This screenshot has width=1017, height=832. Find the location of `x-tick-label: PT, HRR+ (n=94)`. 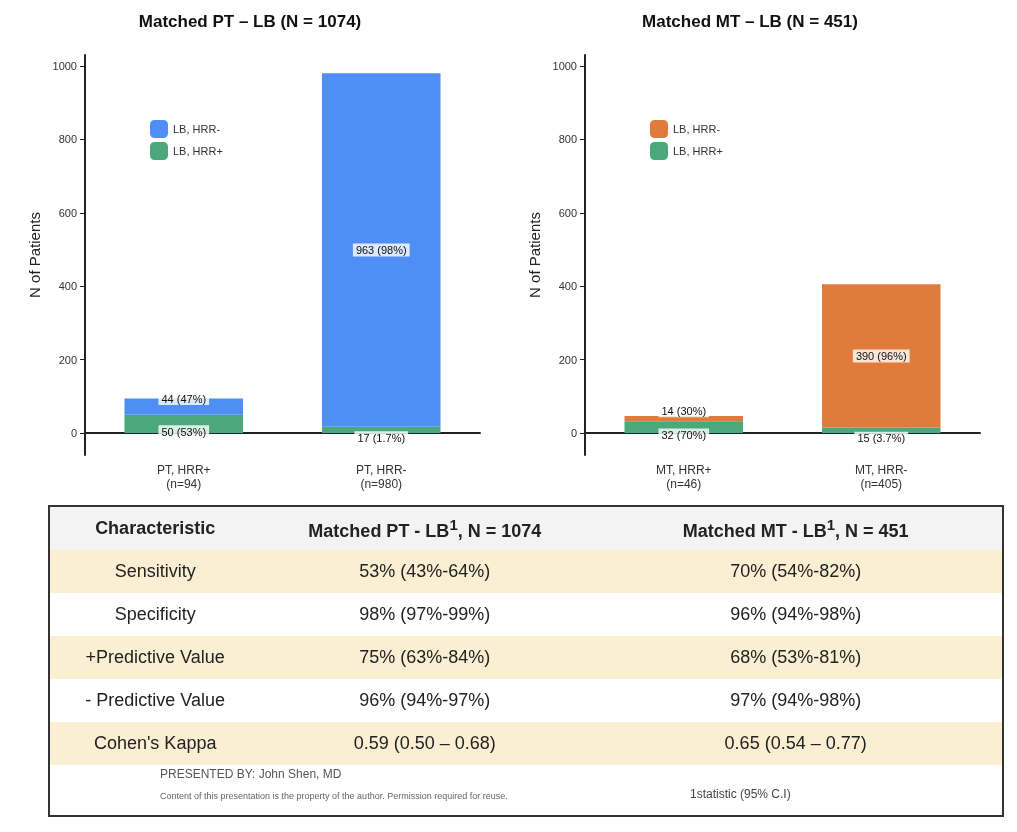

x-tick-label: PT, HRR+ (n=94) is located at coordinates (183, 477).